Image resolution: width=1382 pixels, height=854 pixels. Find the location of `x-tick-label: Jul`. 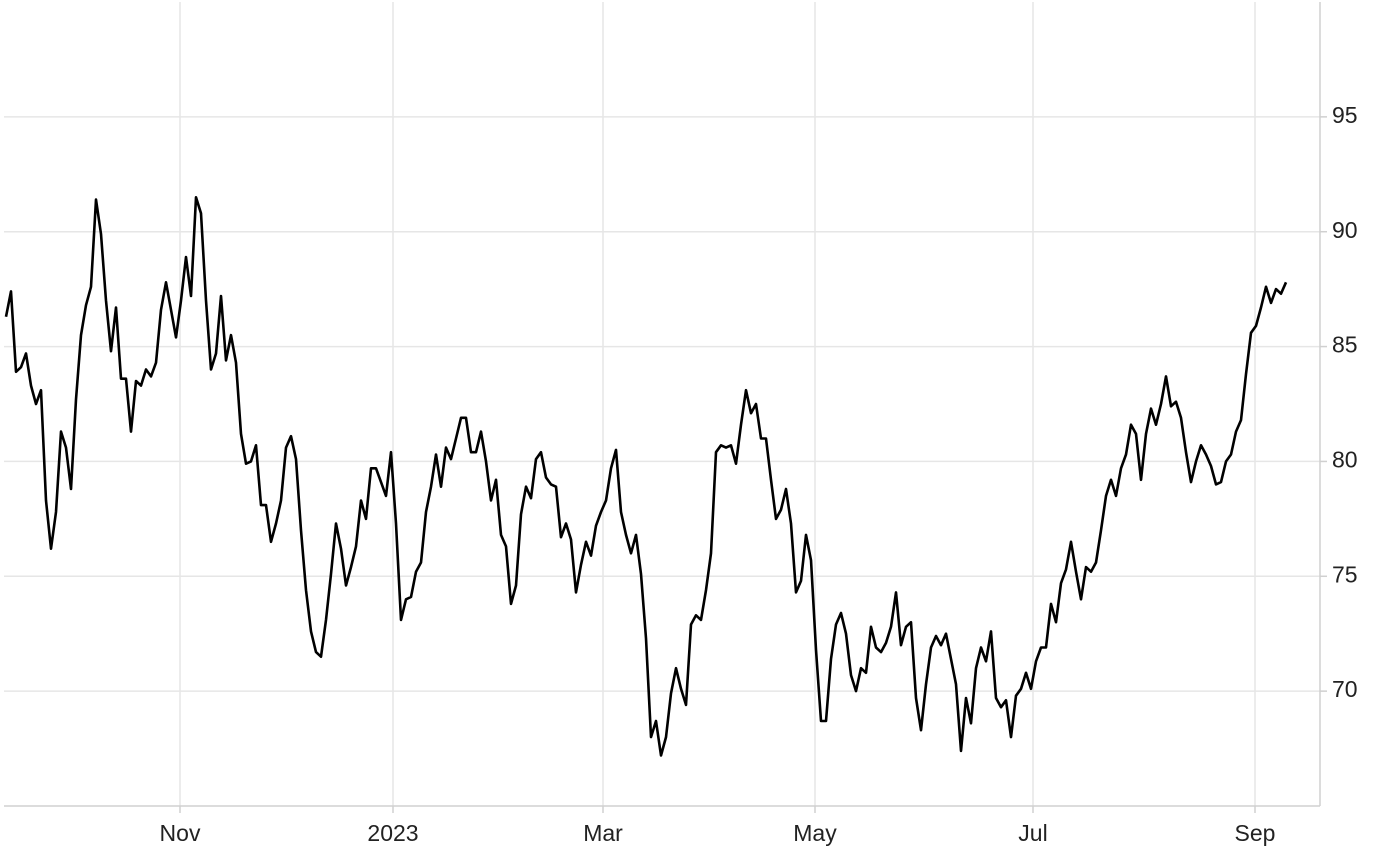

x-tick-label: Jul is located at coordinates (1032, 833).